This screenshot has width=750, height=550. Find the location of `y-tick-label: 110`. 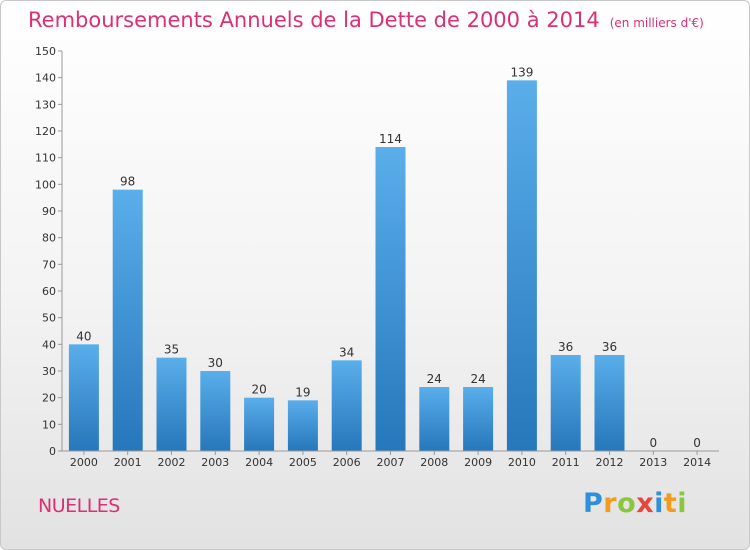

y-tick-label: 110 is located at coordinates (45, 158).